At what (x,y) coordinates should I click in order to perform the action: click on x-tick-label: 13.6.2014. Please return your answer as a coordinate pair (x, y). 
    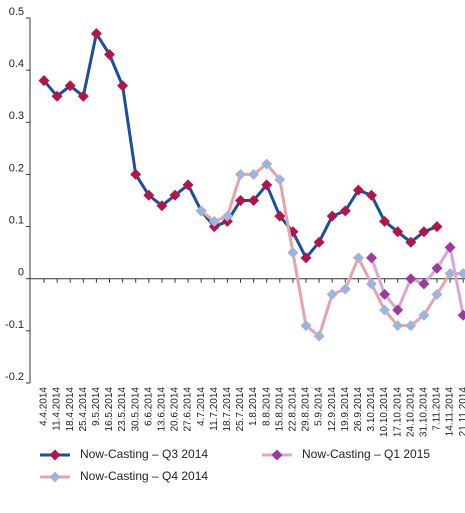
    Looking at the image, I should click on (162, 409).